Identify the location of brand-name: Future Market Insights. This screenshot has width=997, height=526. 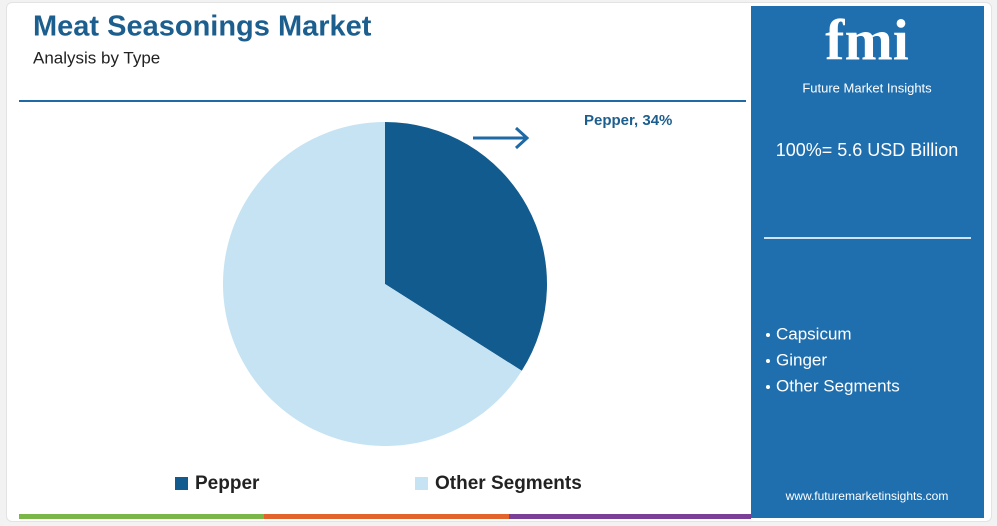
(867, 87).